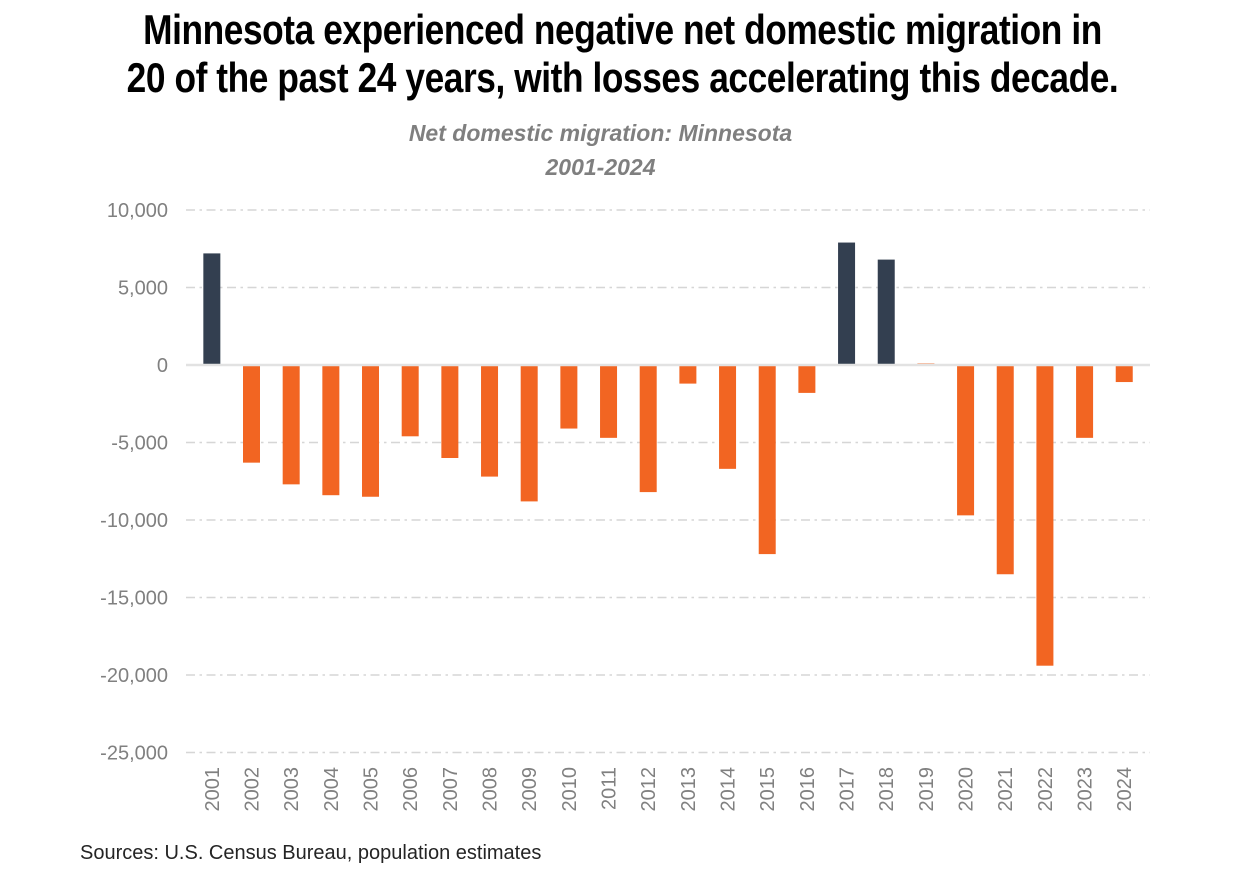  What do you see at coordinates (688, 374) in the screenshot?
I see `bar-2013` at bounding box center [688, 374].